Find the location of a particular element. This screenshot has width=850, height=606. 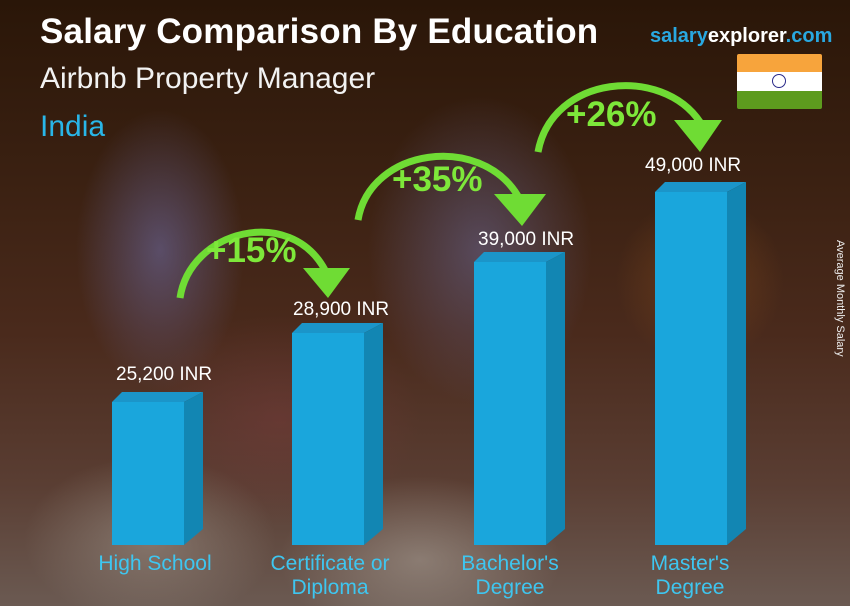

bar-high-school is located at coordinates (157, 468).